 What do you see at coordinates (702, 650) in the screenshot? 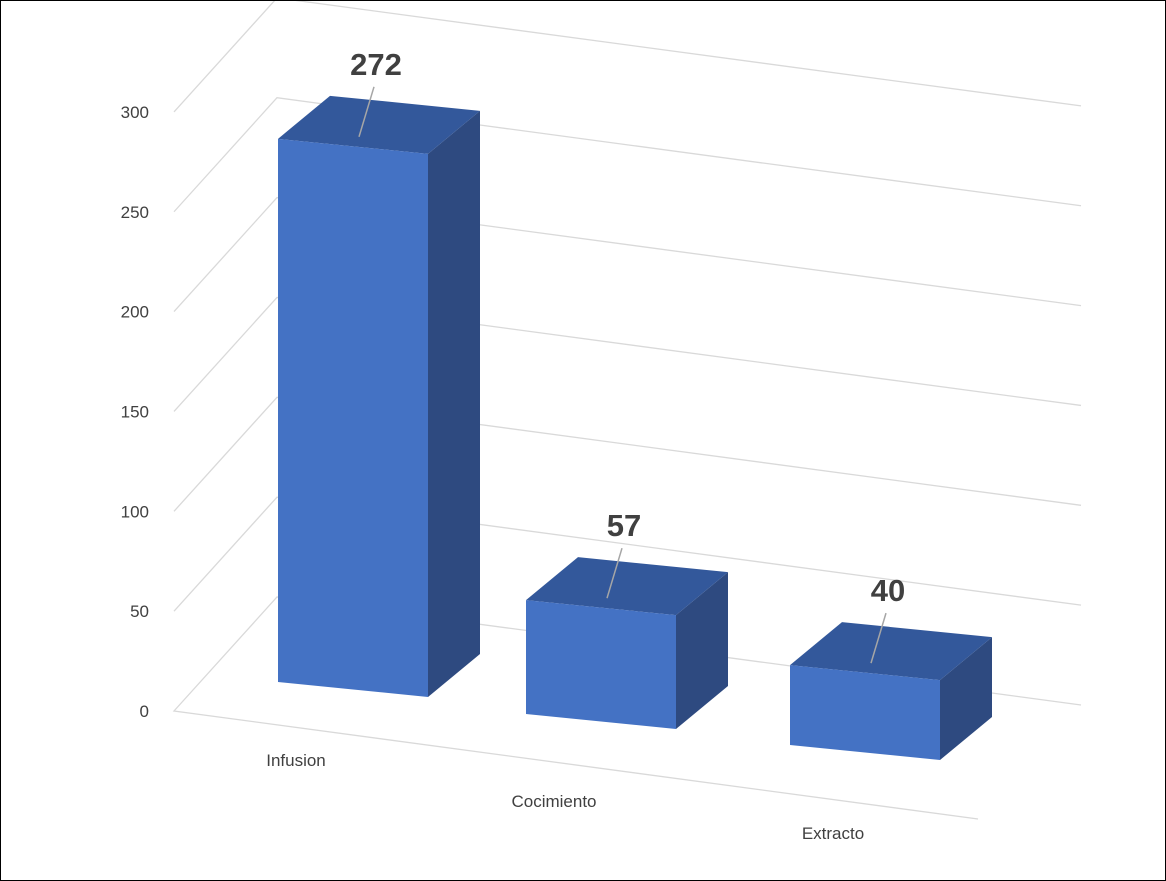
I see `bar-side-cocimiento` at bounding box center [702, 650].